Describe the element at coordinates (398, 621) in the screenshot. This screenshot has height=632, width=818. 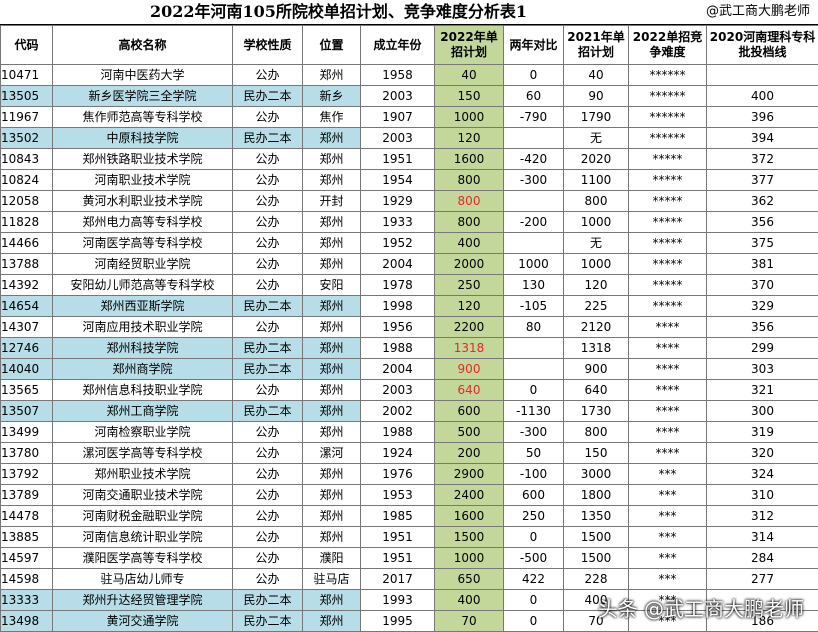
I see `table-cell: 1995` at that location.